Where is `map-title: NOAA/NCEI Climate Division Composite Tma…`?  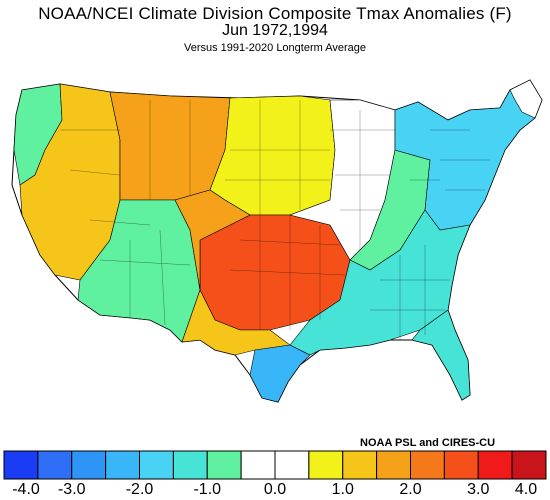
map-title: NOAA/NCEI Climate Division Composite Tma… is located at coordinates (275, 13).